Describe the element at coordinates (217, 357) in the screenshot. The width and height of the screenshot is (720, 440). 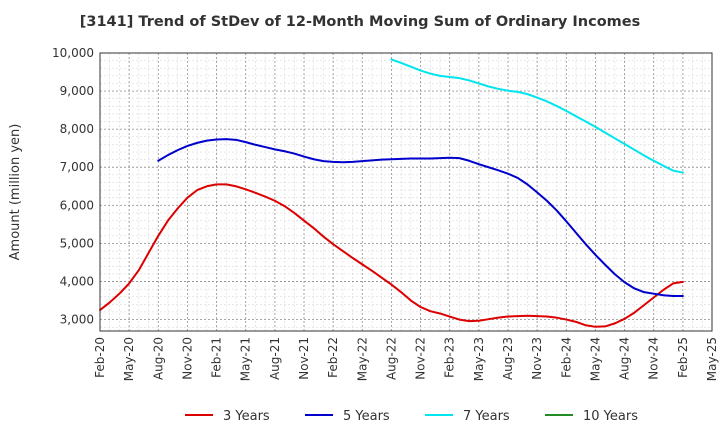
I see `x-tick-label: Feb-21` at that location.